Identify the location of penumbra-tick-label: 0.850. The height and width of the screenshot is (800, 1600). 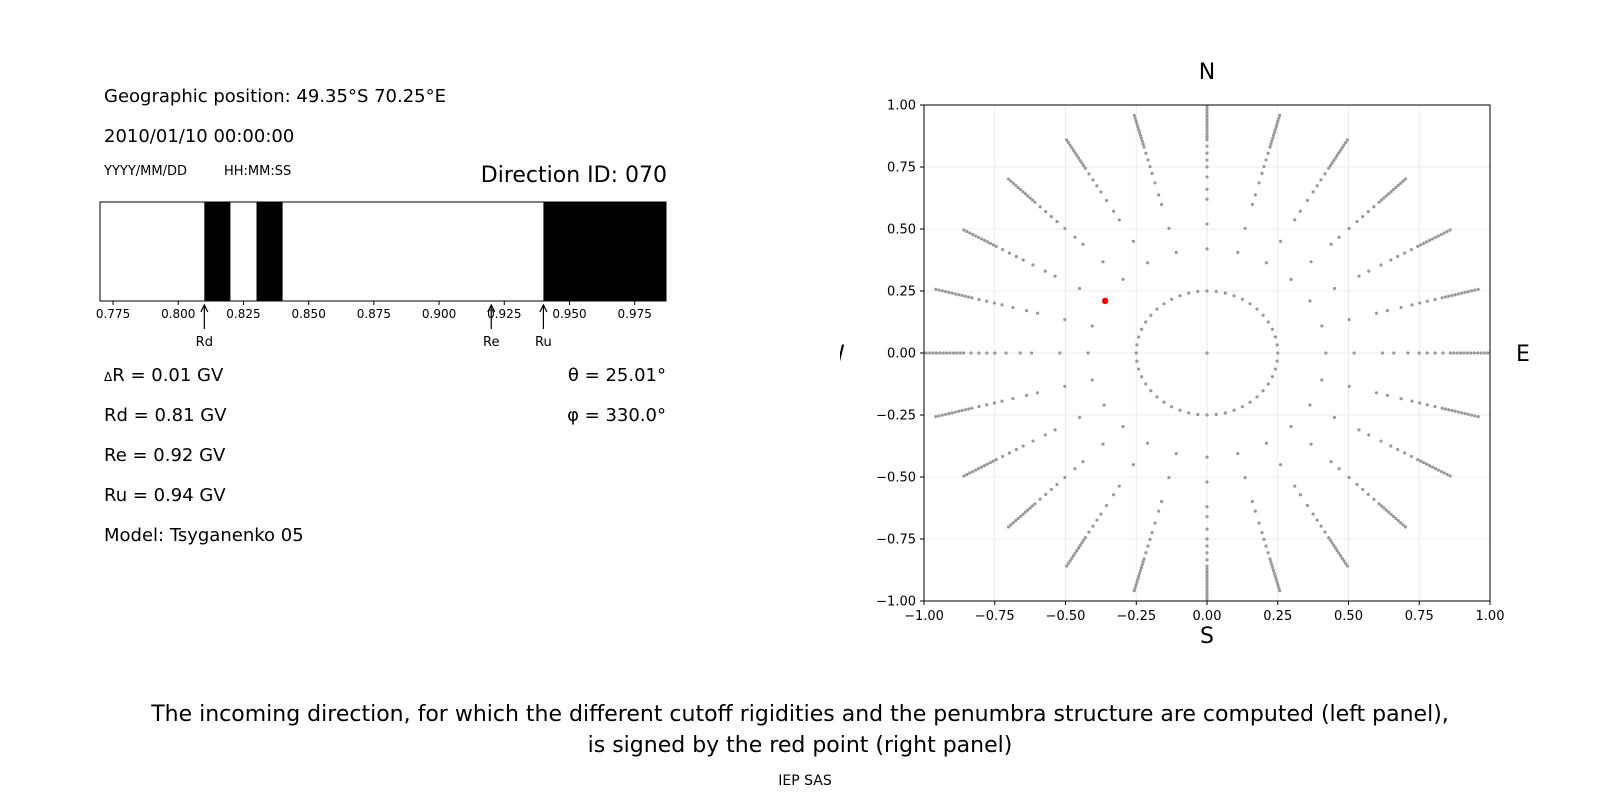
(308, 314).